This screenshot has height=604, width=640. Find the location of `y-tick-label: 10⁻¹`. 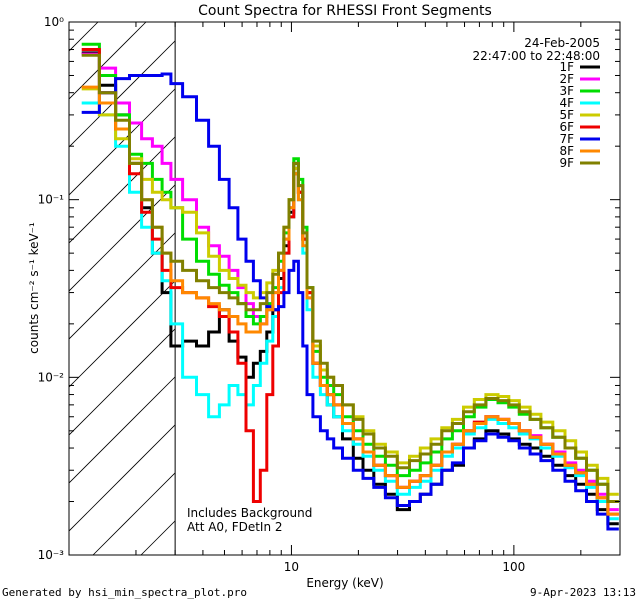

y-tick-label: 10⁻¹ is located at coordinates (51, 200).